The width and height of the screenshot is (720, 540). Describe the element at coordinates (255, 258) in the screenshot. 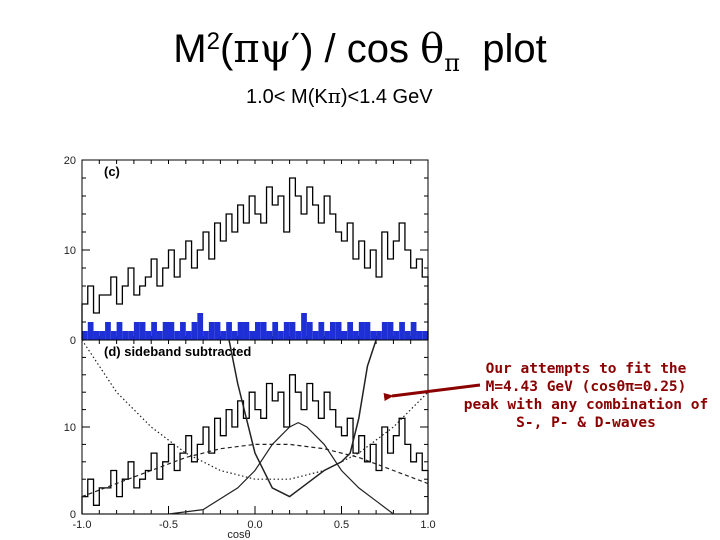

I see `signal-hist-outline` at that location.